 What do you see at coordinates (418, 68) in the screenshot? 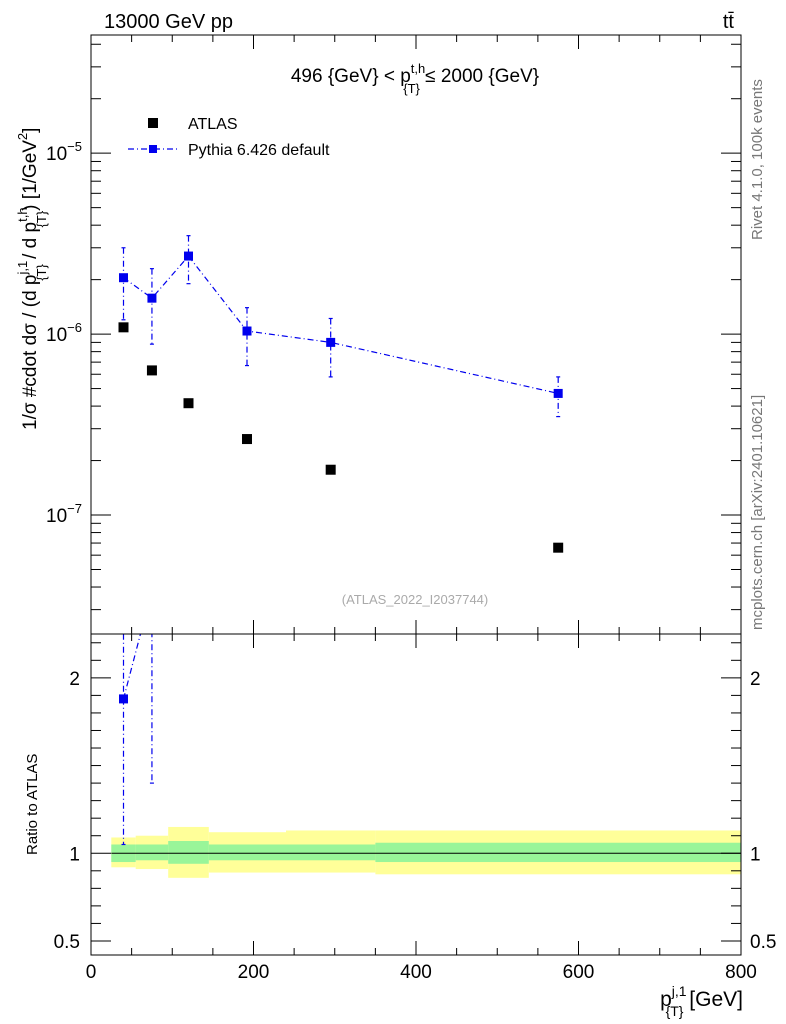
I see `title-sup: t,h` at bounding box center [418, 68].